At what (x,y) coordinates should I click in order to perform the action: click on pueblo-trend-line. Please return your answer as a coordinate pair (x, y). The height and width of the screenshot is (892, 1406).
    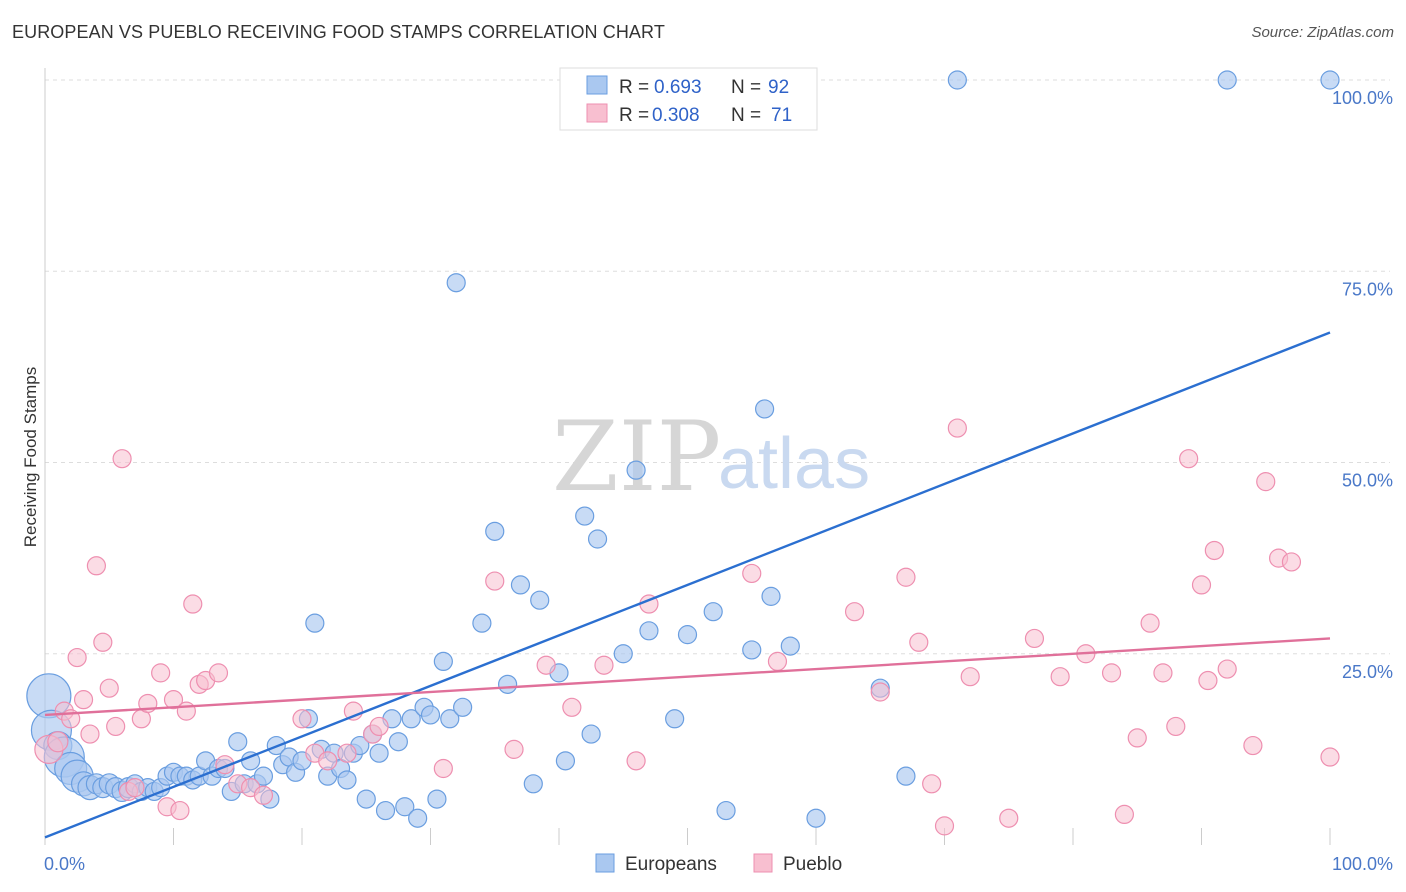
    Looking at the image, I should click on (687, 677).